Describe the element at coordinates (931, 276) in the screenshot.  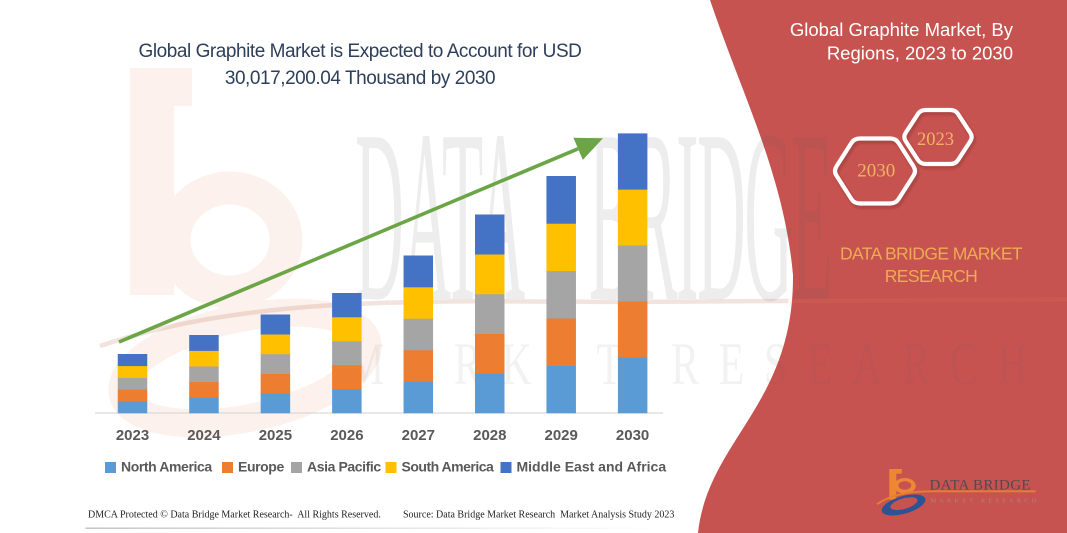
I see `svg-text: RESEARCH` at that location.